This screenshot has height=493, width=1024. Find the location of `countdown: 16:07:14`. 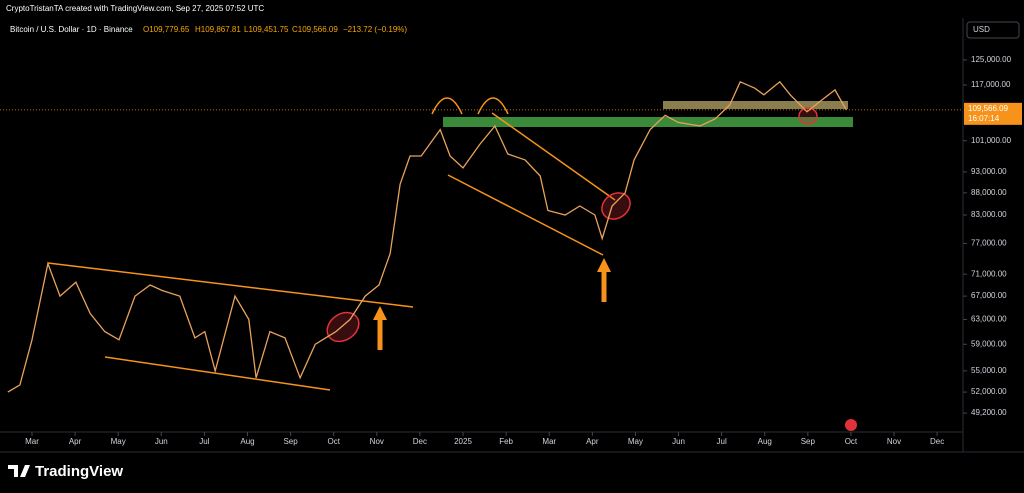

countdown: 16:07:14 is located at coordinates (984, 118).